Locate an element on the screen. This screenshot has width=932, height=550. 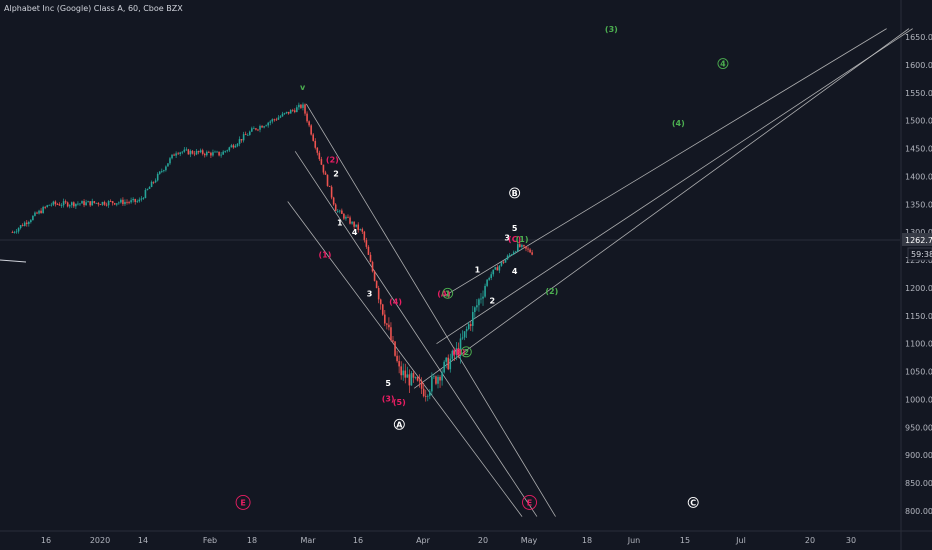
wave-label: B is located at coordinates (515, 193).